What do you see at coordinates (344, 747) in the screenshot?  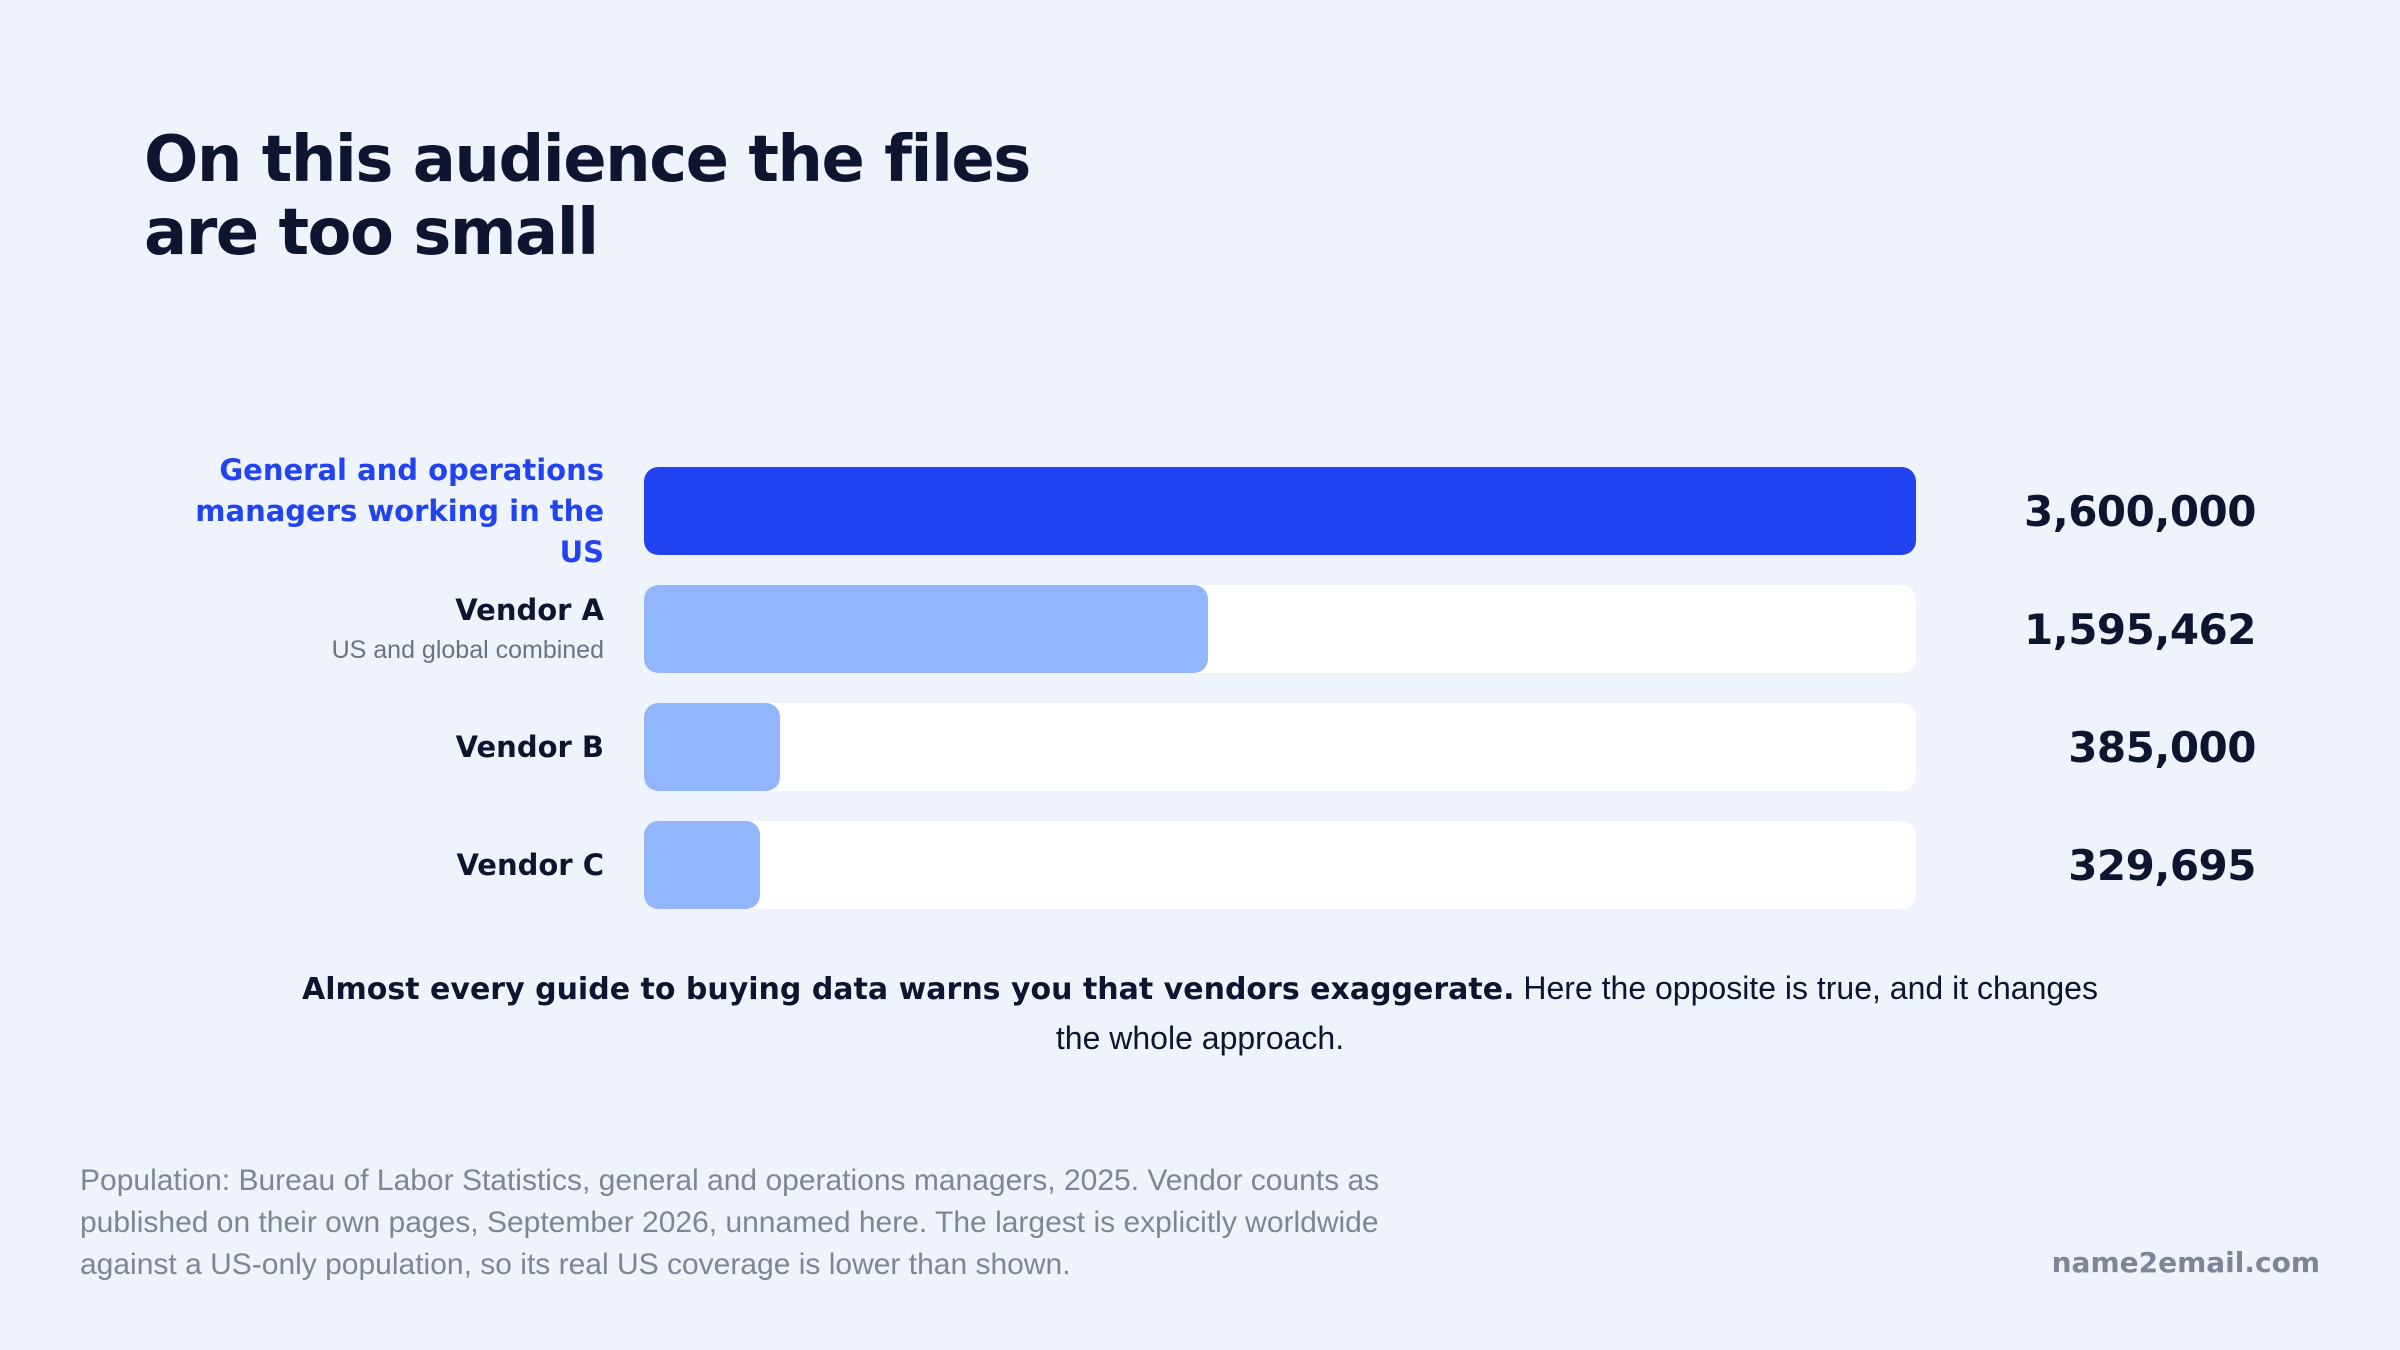 I see `bar-label-group: Vendor B` at bounding box center [344, 747].